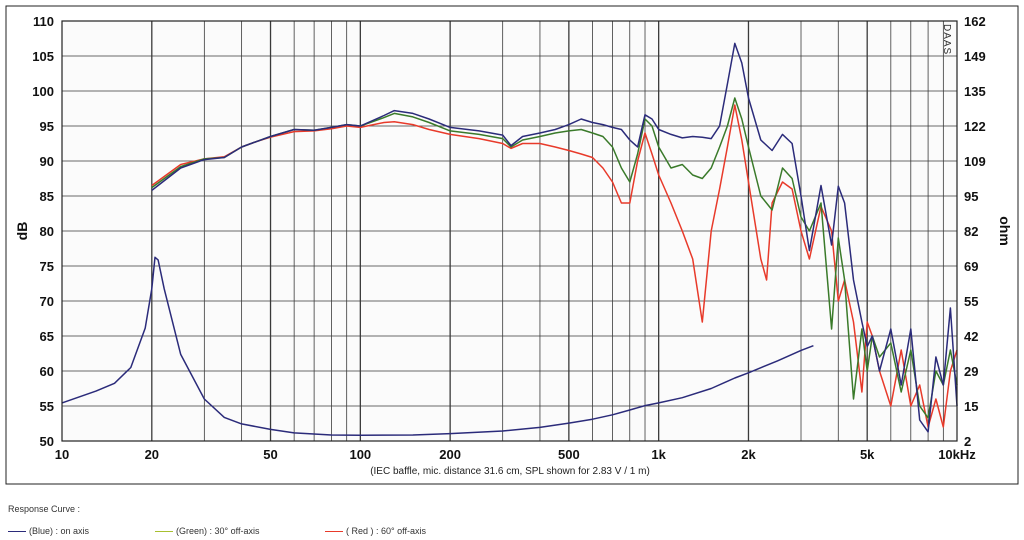 The width and height of the screenshot is (1024, 540). What do you see at coordinates (218, 531) in the screenshot?
I see `legend-label-green: (Green) : 30° off-axis` at bounding box center [218, 531].